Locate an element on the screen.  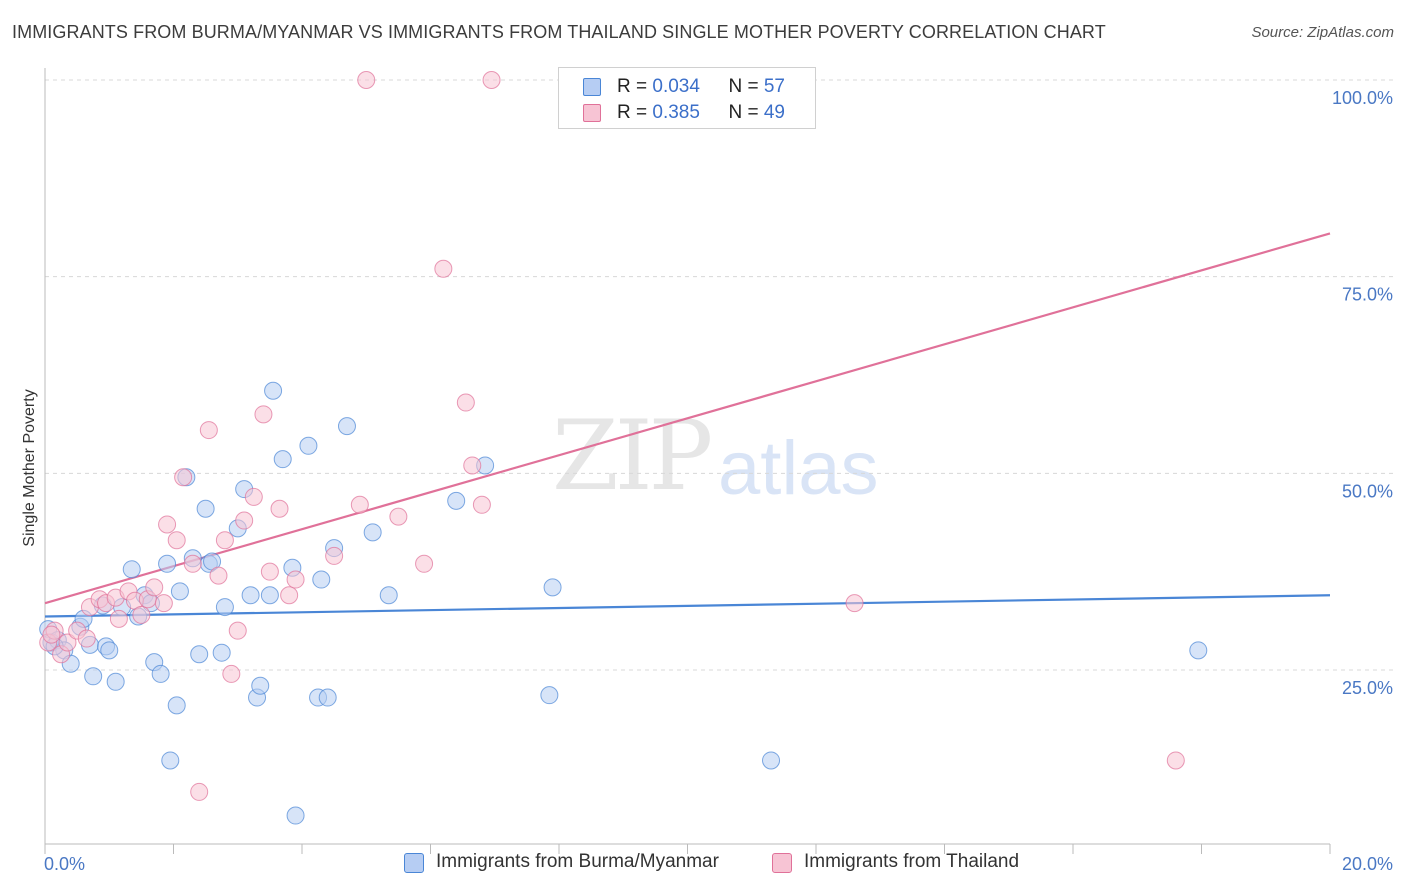
legend-n-value: 57 is located at coordinates (774, 86).